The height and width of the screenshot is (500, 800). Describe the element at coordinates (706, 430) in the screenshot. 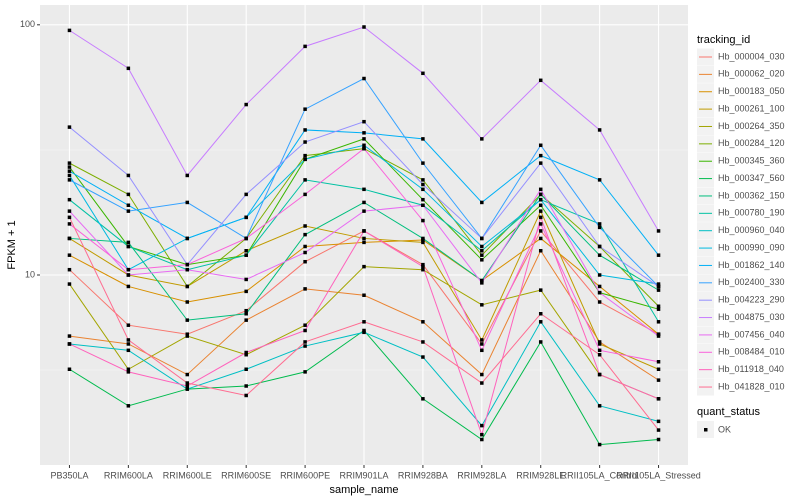

I see `legend-point` at that location.